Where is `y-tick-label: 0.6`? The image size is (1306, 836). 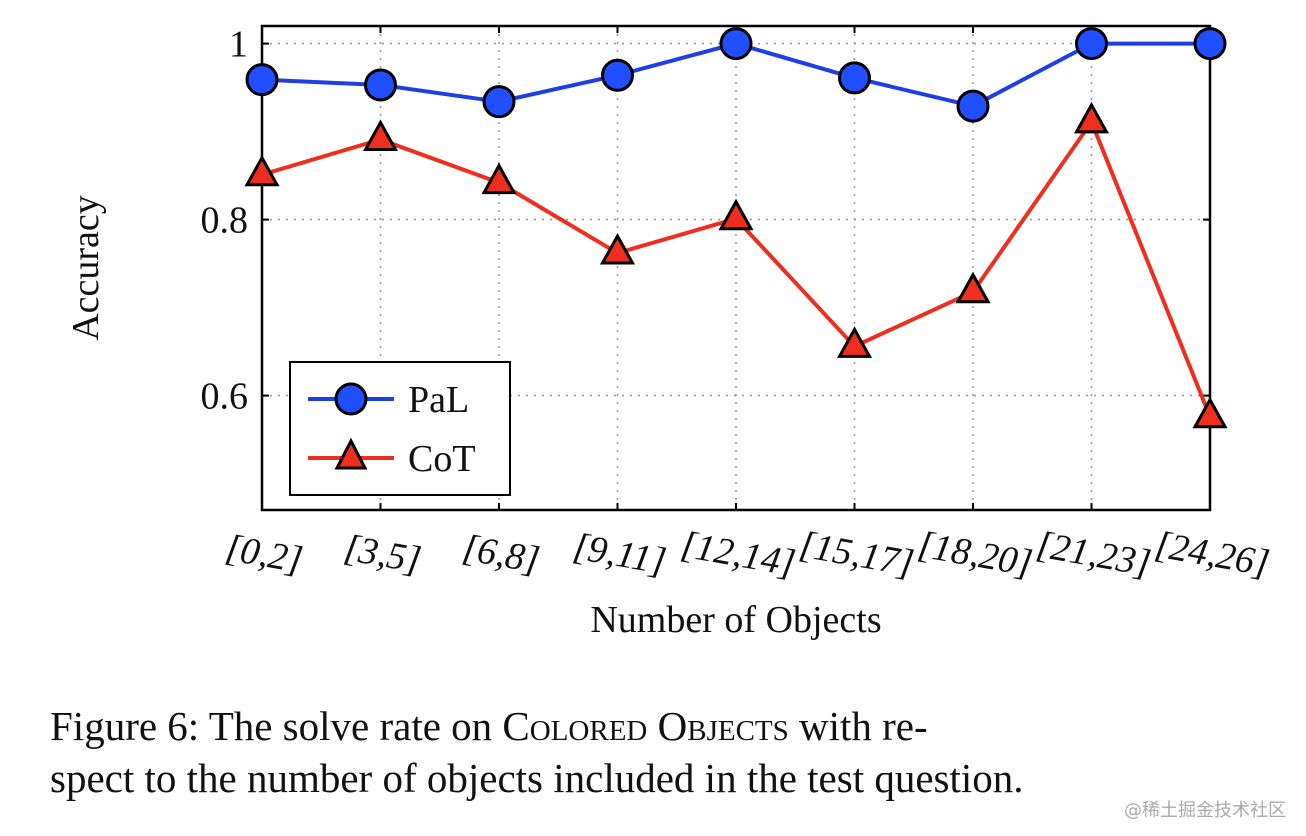
y-tick-label: 0.6 is located at coordinates (225, 397).